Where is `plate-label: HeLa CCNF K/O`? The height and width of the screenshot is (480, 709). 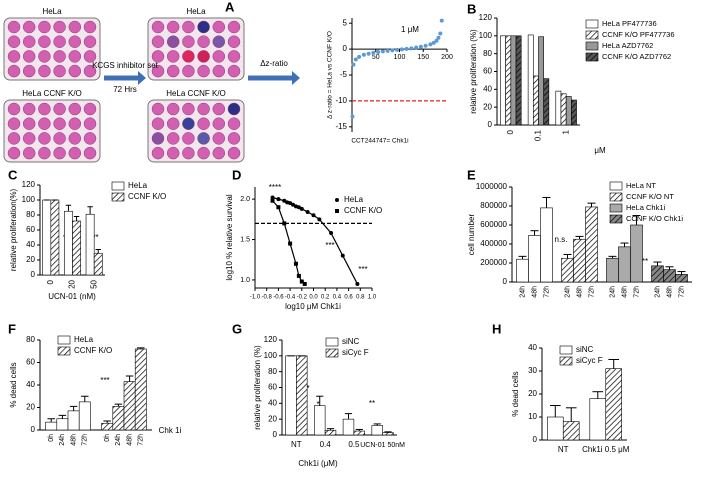
plate-label: HeLa CCNF K/O is located at coordinates (52, 93).